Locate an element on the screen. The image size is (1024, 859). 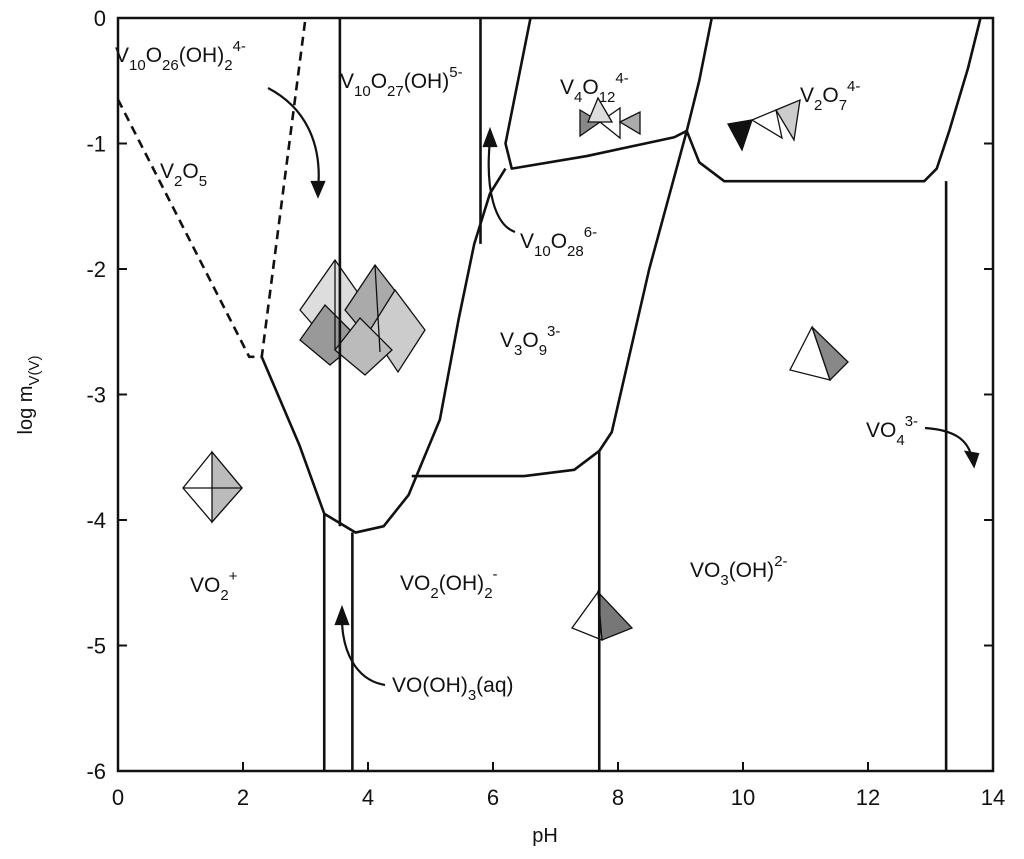
y-axis-title-main: log m is located at coordinates (26, 410).